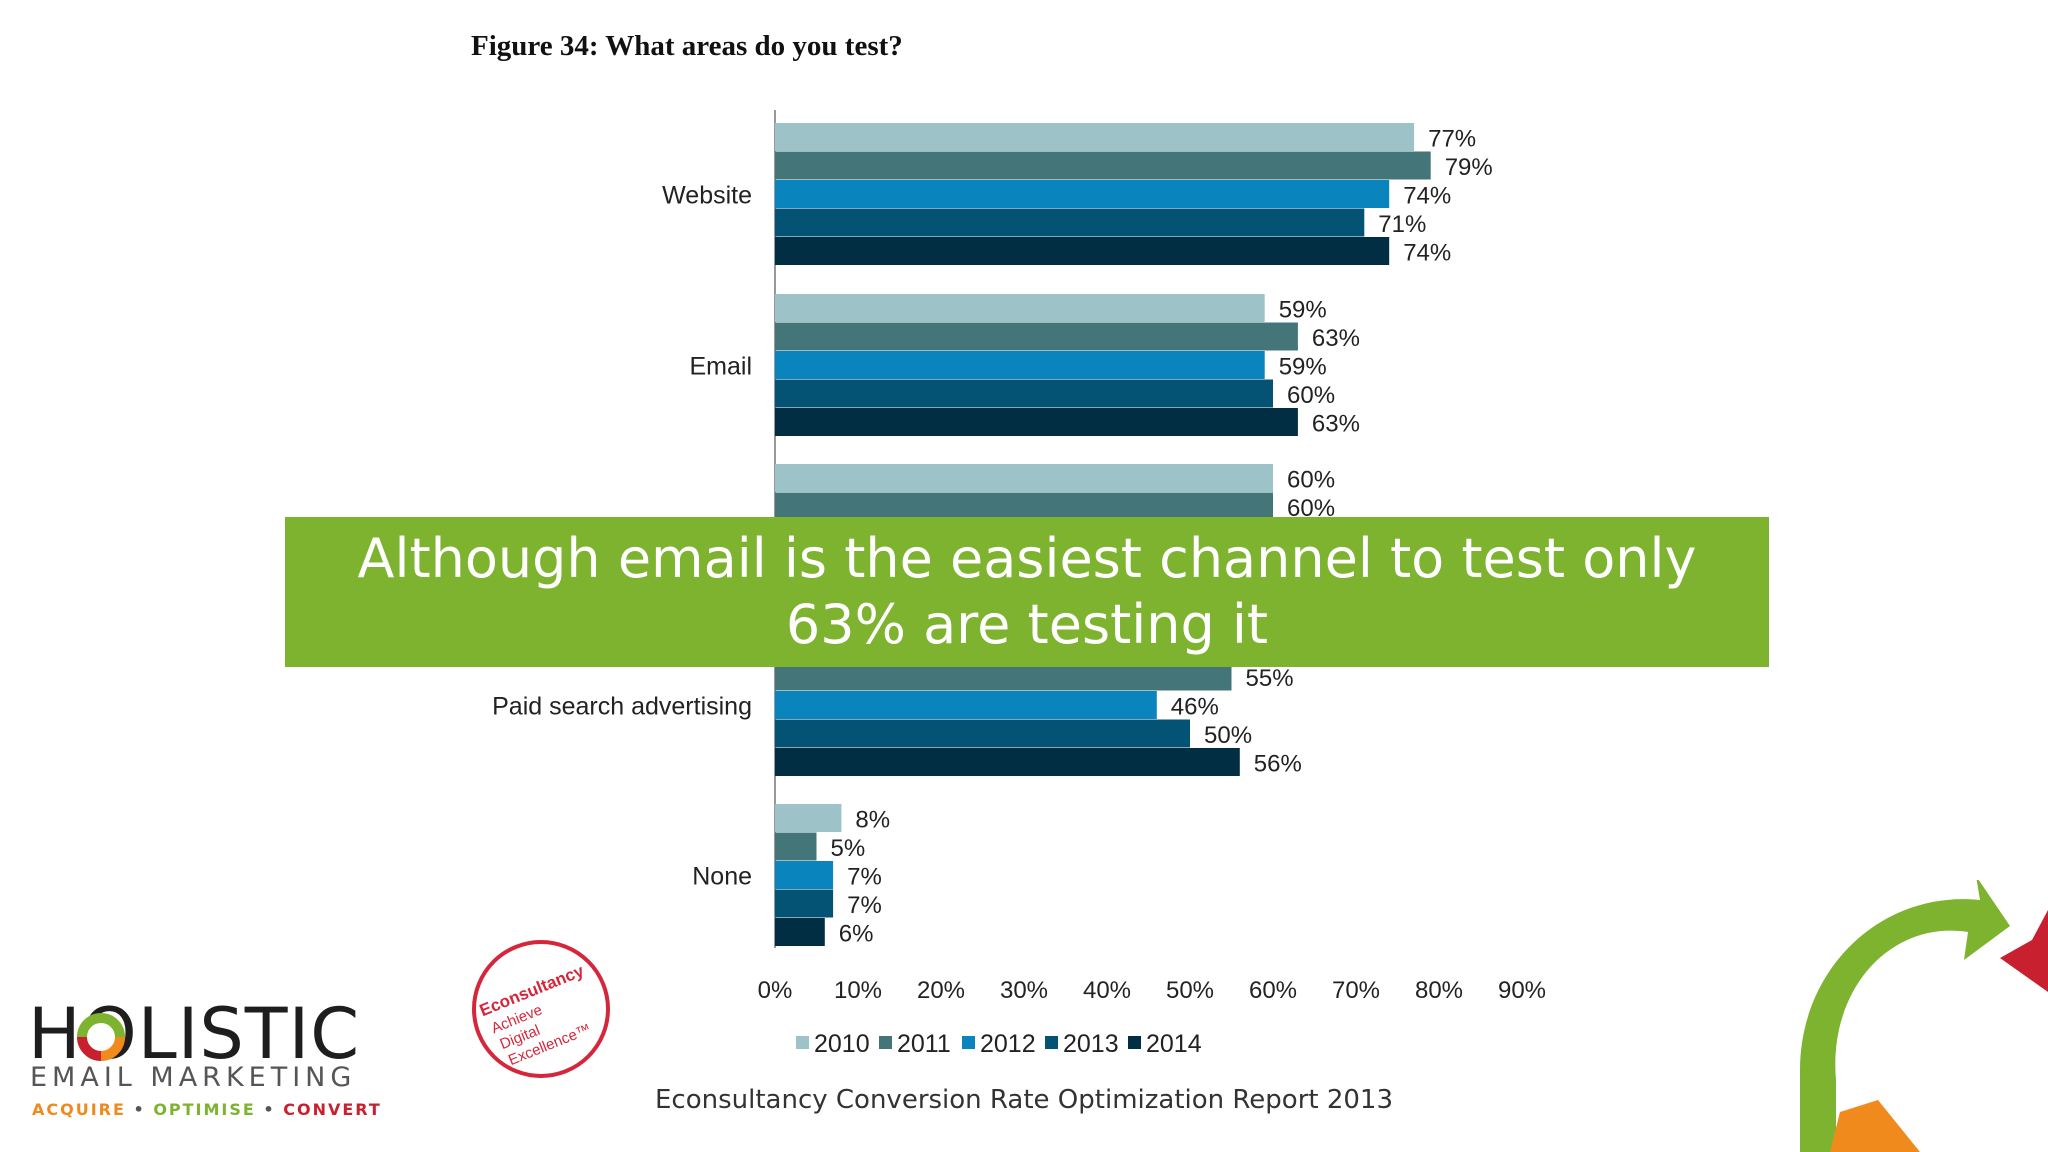  Describe the element at coordinates (193, 1077) in the screenshot. I see `logo-subtitle: EMAIL MARKETING` at that location.